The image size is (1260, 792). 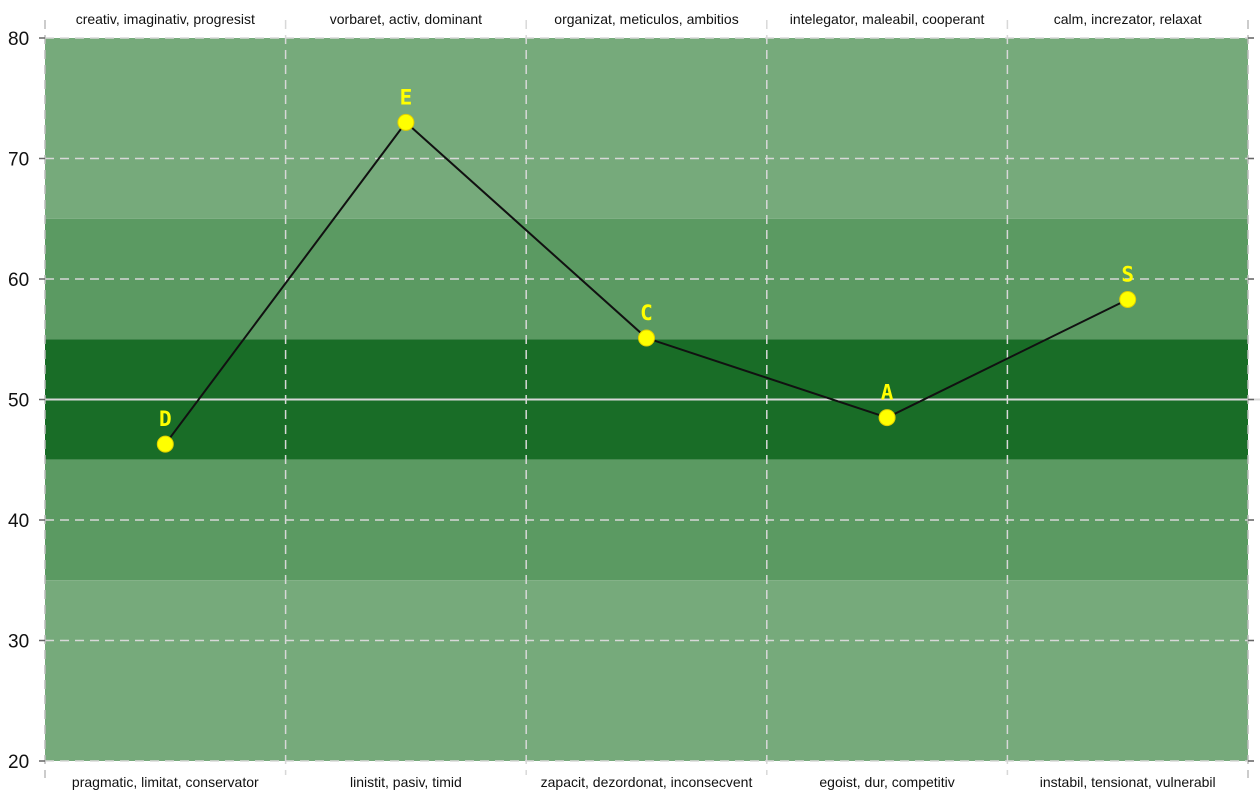 I want to click on y-tick-labels: 80 70 60 50 40 30 20, so click(x=18, y=401).